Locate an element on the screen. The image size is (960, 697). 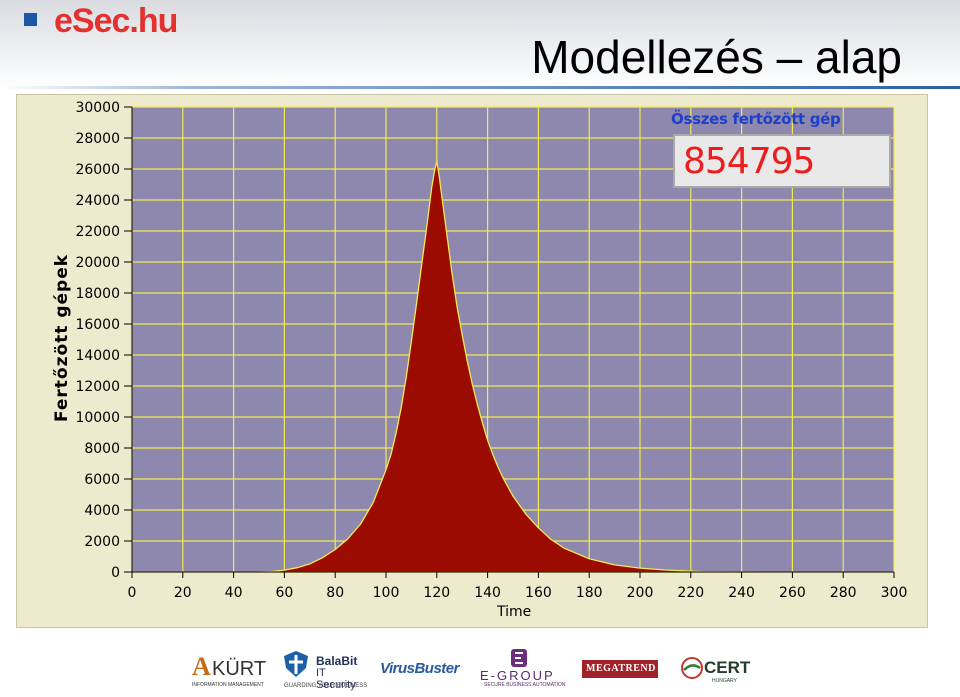
x-axis-title: Time is located at coordinates (514, 612).